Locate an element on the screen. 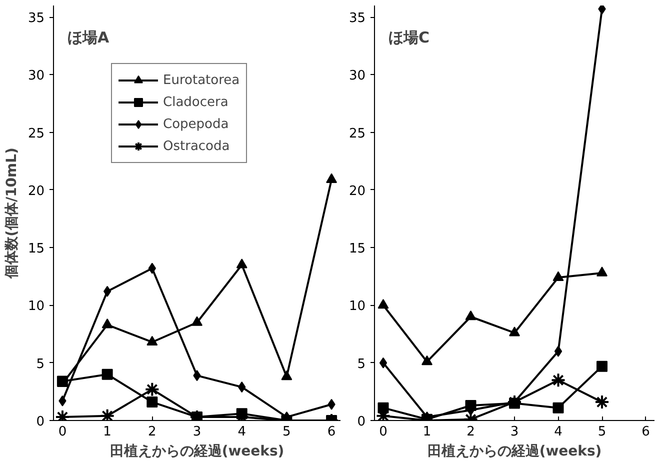 The width and height of the screenshot is (659, 467). annotation: ほ場A is located at coordinates (89, 37).